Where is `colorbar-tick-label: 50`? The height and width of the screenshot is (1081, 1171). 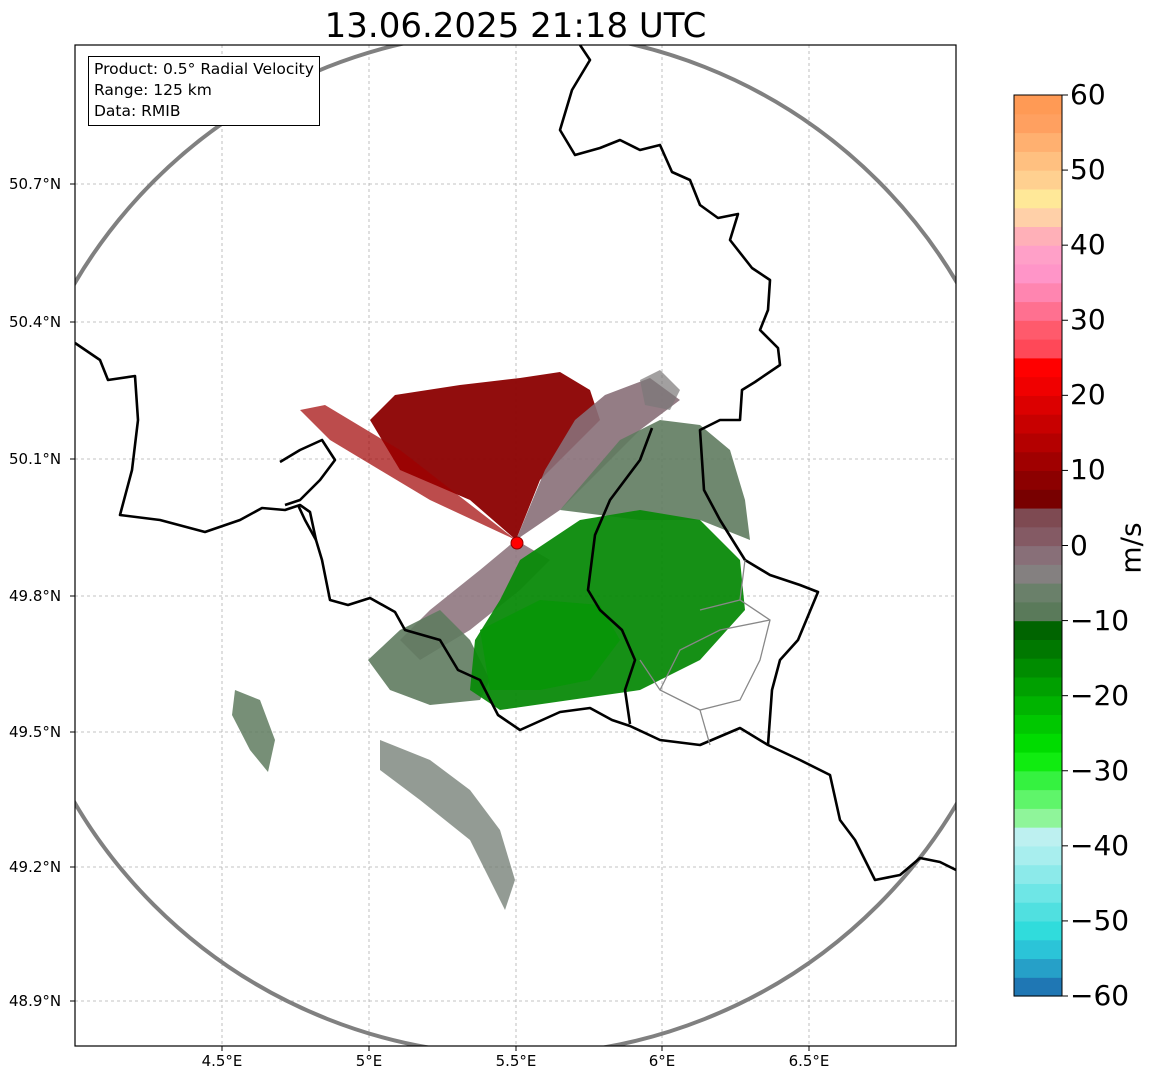
colorbar-tick-label: 50 is located at coordinates (1088, 170).